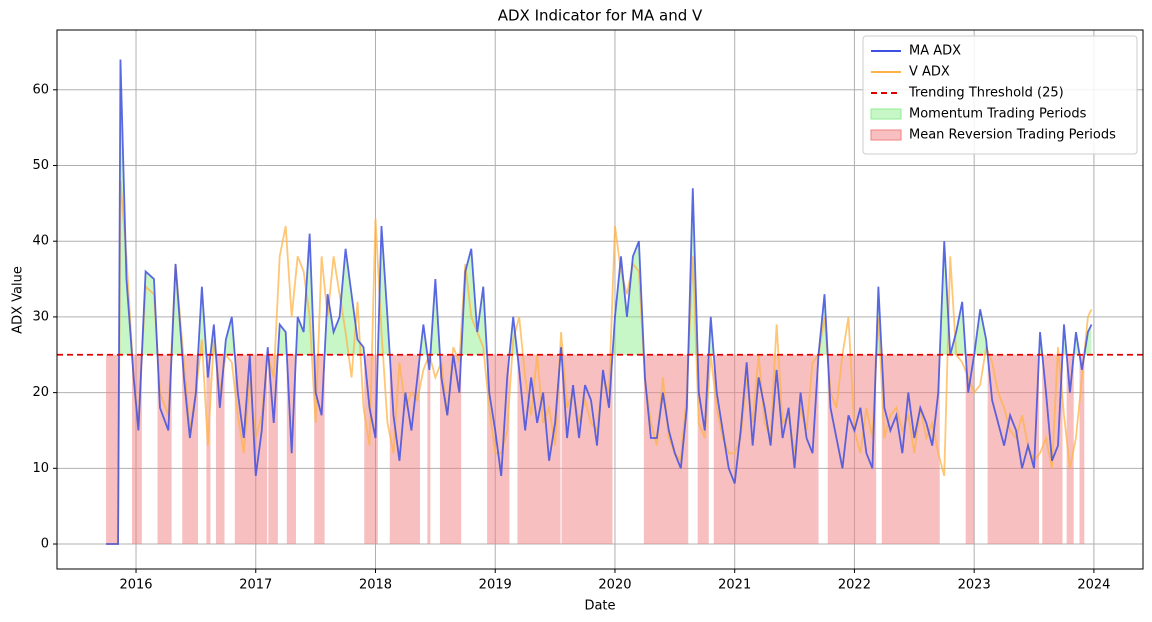 The image size is (1152, 622). What do you see at coordinates (375, 585) in the screenshot?
I see `x-tick-label: 2018` at bounding box center [375, 585].